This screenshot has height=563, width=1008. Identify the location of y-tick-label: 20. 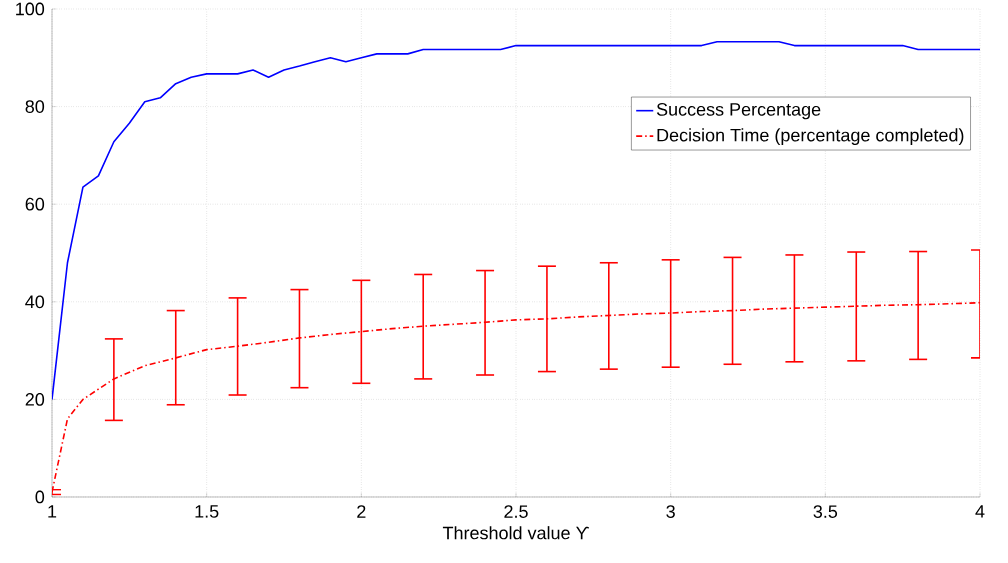
(35, 399).